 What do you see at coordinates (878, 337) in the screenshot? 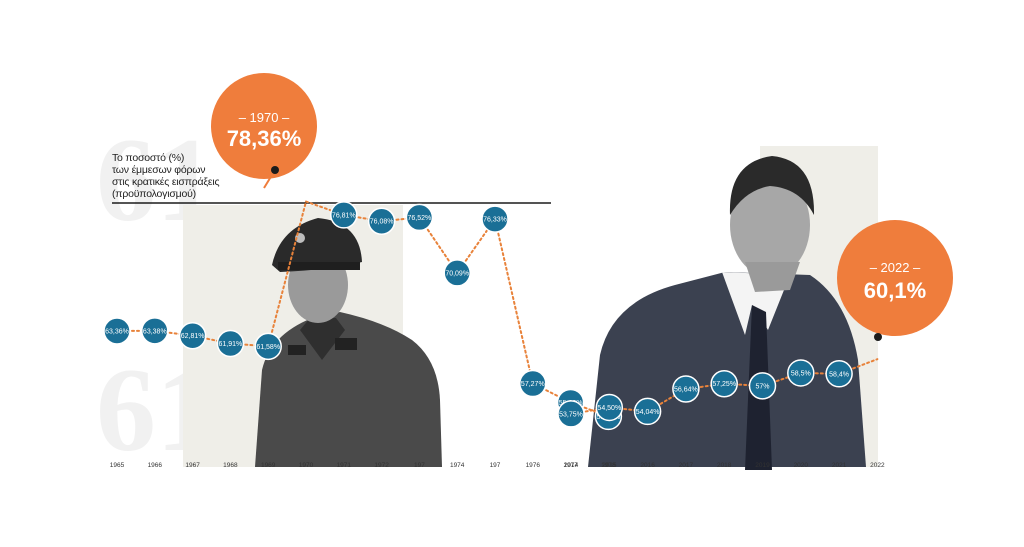
I see `callout-2022-dot` at bounding box center [878, 337].